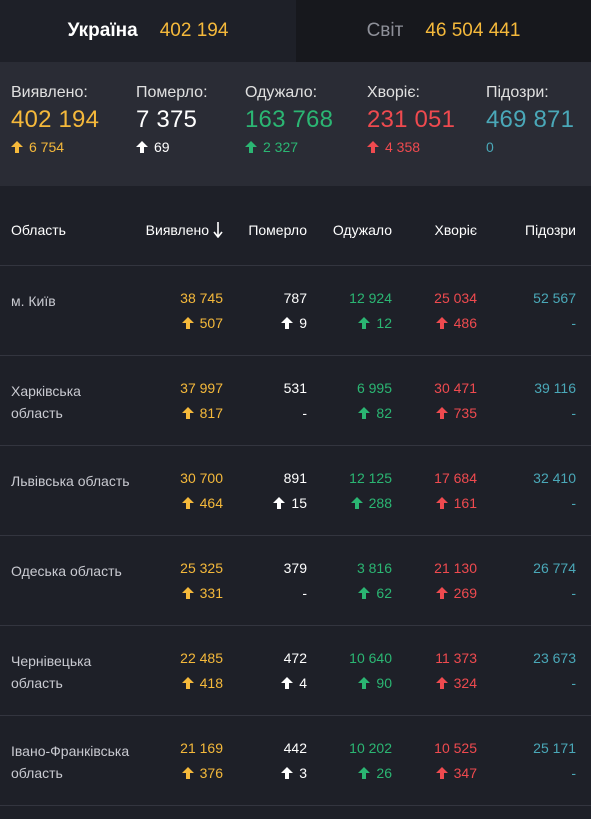 The height and width of the screenshot is (819, 591). I want to click on cell-died-delta: -, so click(295, 593).